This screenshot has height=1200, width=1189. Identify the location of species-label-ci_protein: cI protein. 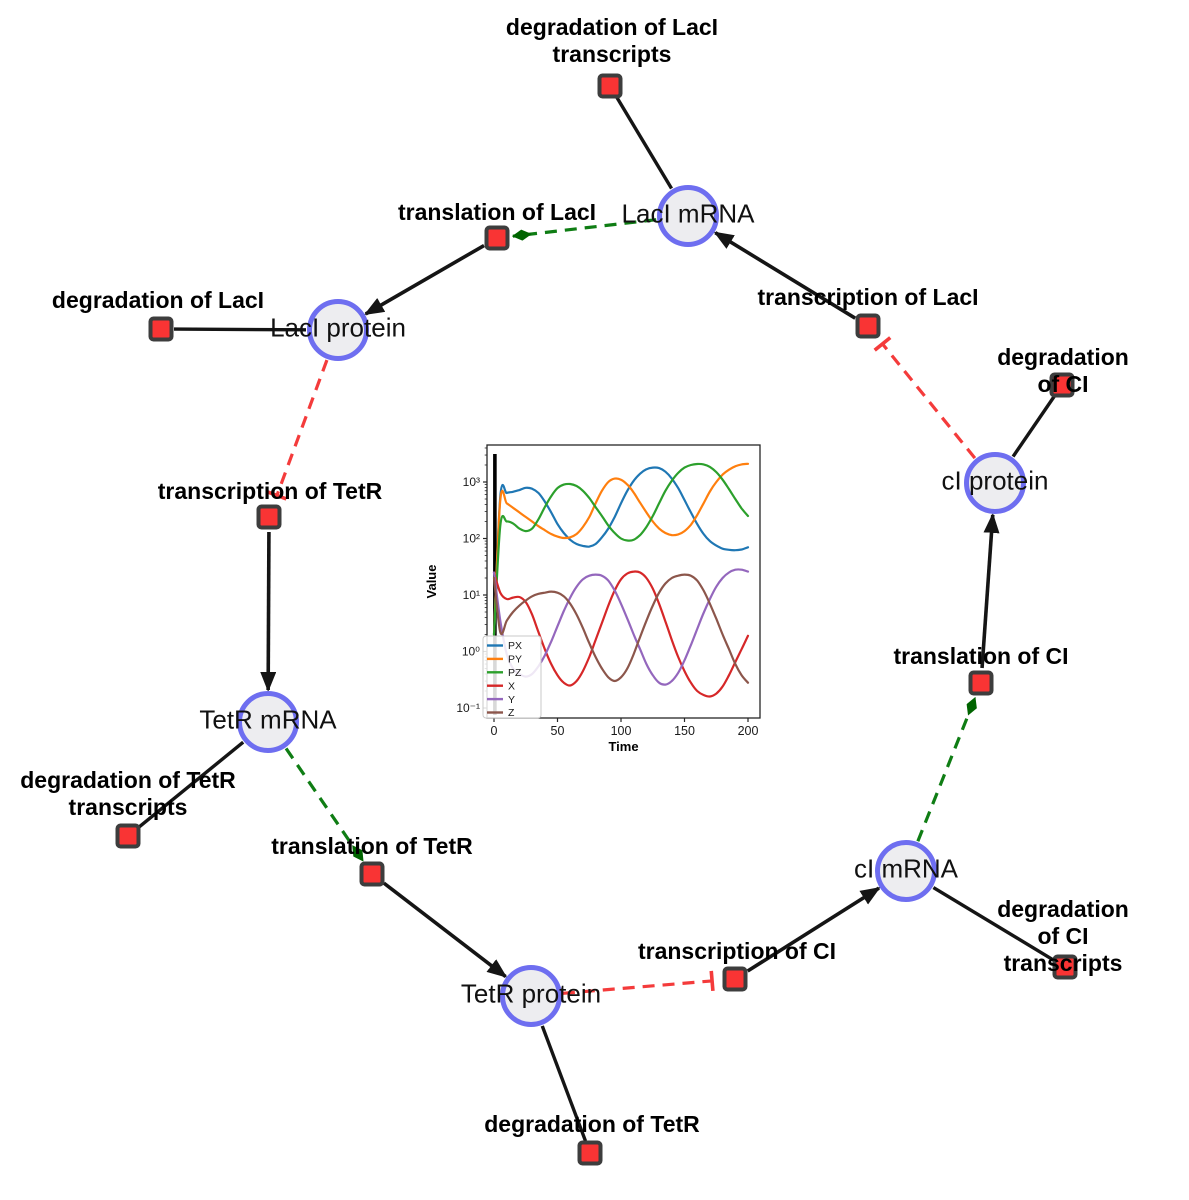
(995, 480).